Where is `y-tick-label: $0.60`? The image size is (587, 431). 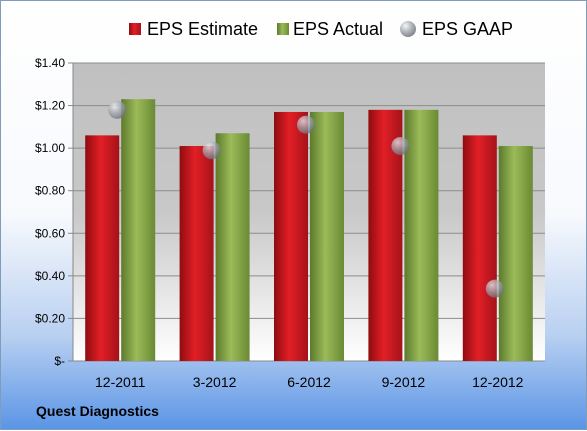 y-tick-label: $0.60 is located at coordinates (50, 233).